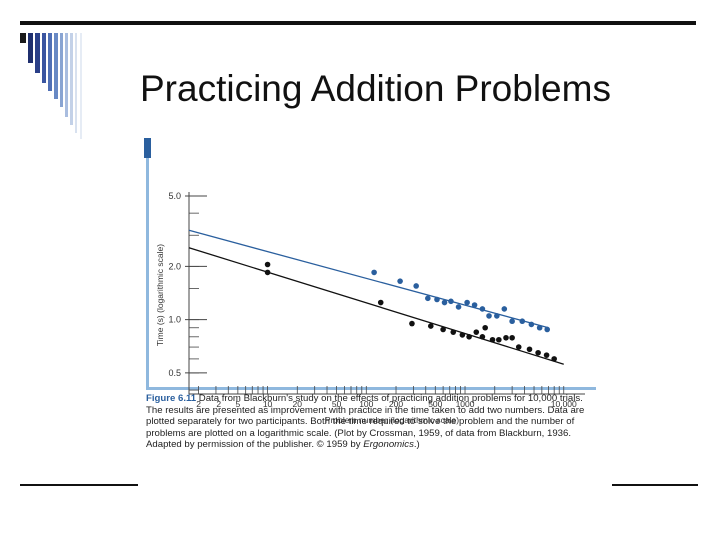 The height and width of the screenshot is (540, 720). Describe the element at coordinates (416, 445) in the screenshot. I see `caption-end: .)` at that location.